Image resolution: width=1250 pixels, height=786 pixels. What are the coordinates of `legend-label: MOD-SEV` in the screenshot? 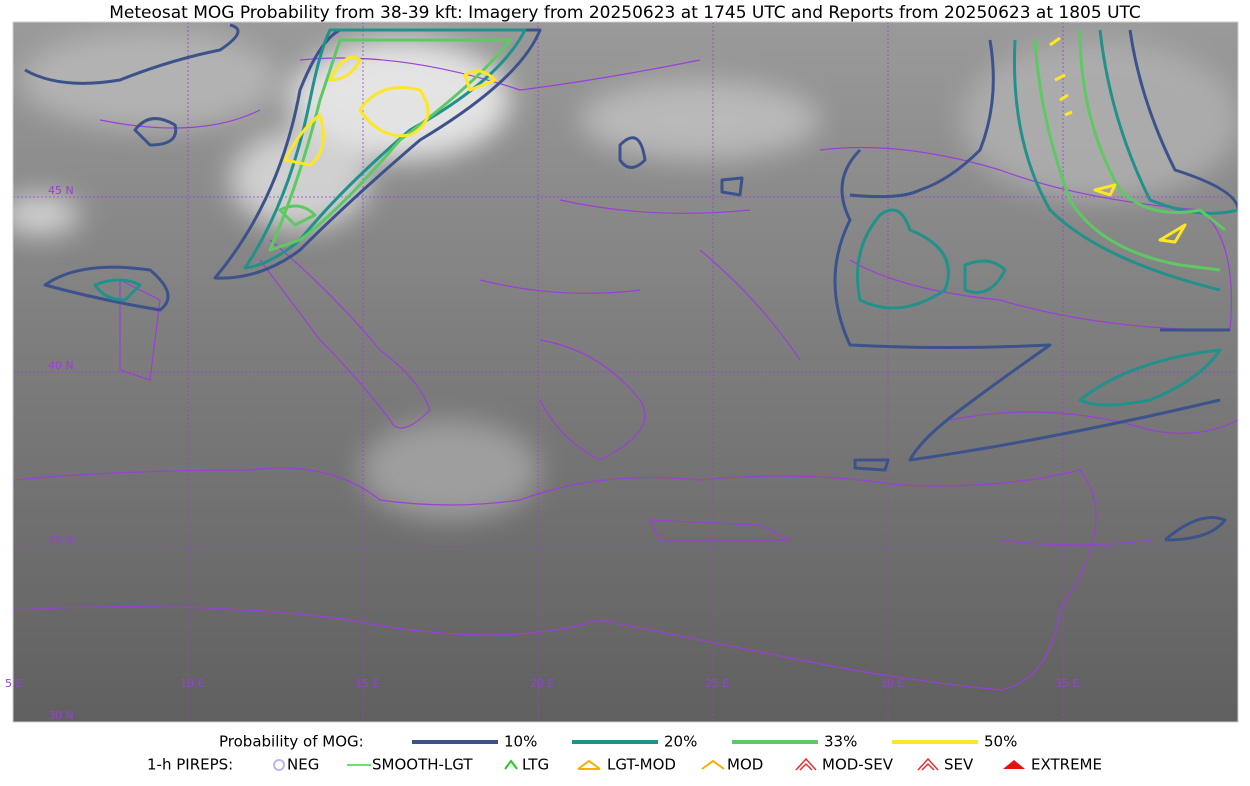 It's located at (858, 765).